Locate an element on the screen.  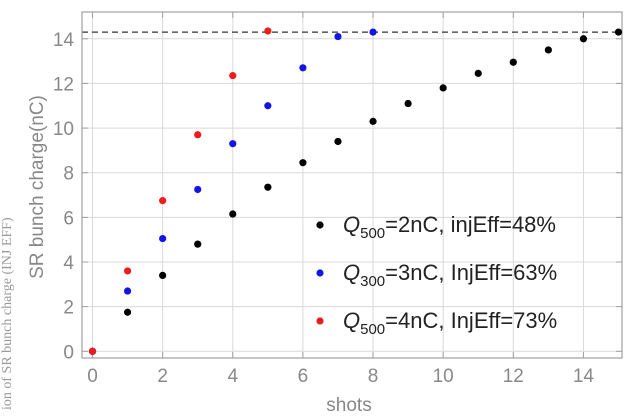
x-tick-label: 10 is located at coordinates (443, 376).